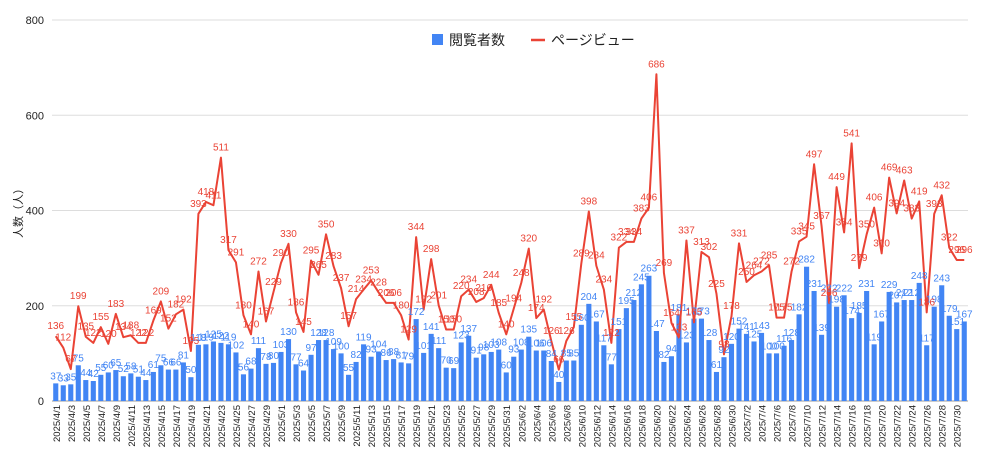 Image resolution: width=990 pixels, height=464 pixels. I want to click on line-data-label: 265, so click(318, 265).